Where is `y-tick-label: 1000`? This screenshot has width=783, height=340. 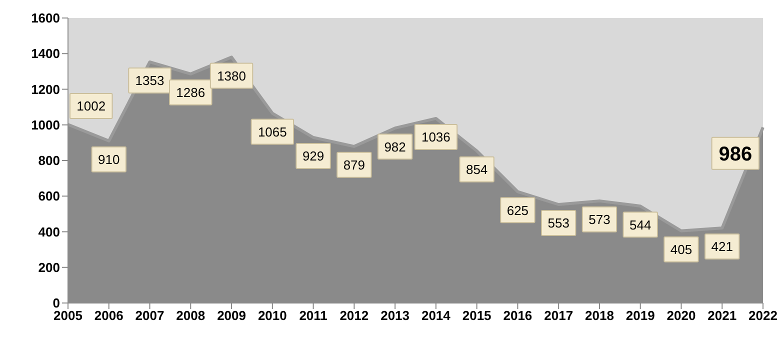 y-tick-label: 1000 is located at coordinates (45, 124).